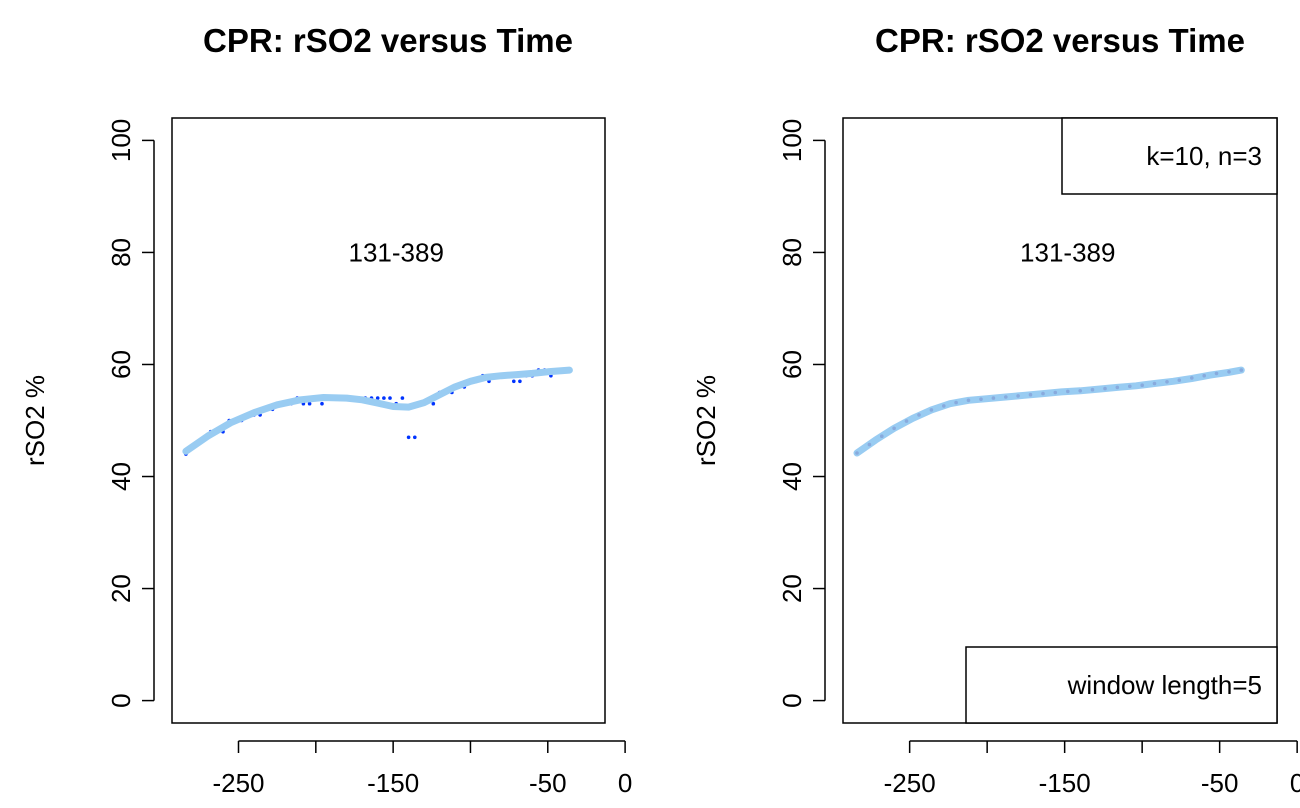 The height and width of the screenshot is (808, 1300). What do you see at coordinates (121, 364) in the screenshot?
I see `chart-0-y-tick-label: 60` at bounding box center [121, 364].